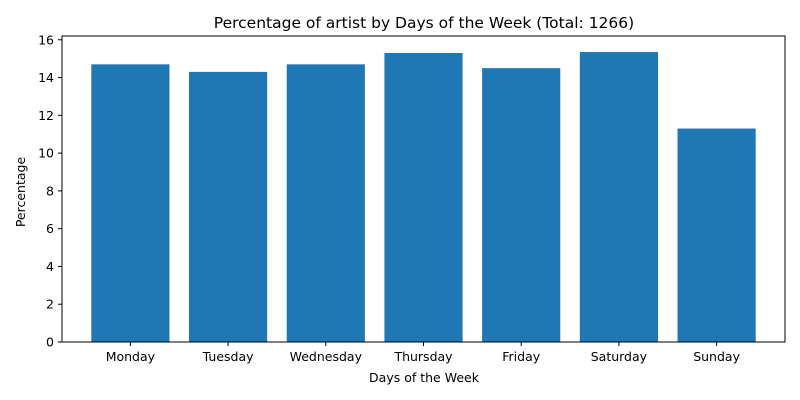 This screenshot has width=800, height=400. I want to click on x-axis-label: Days of the Week, so click(424, 377).